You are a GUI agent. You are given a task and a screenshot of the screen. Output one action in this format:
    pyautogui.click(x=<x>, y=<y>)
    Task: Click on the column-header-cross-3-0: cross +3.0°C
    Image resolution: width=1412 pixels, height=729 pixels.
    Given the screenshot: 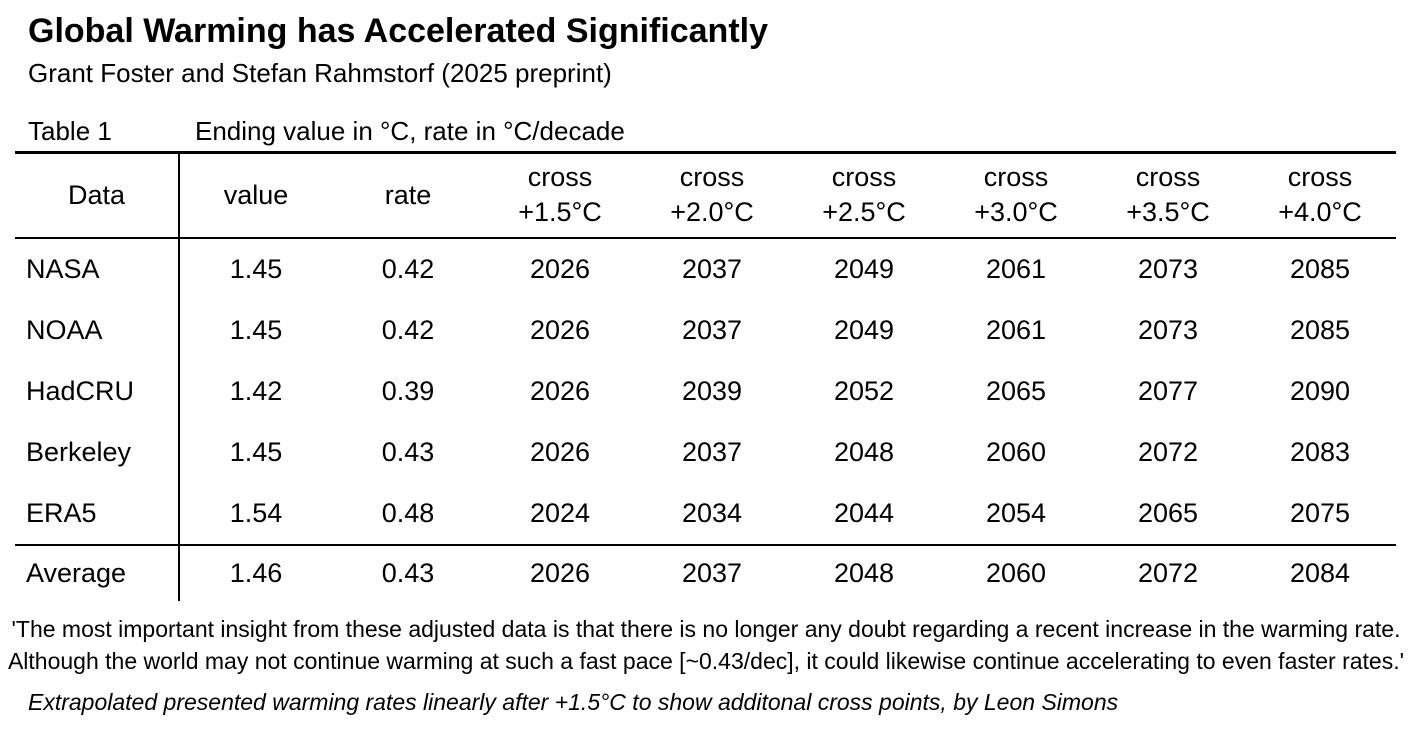 What is the action you would take?
    pyautogui.click(x=1016, y=194)
    